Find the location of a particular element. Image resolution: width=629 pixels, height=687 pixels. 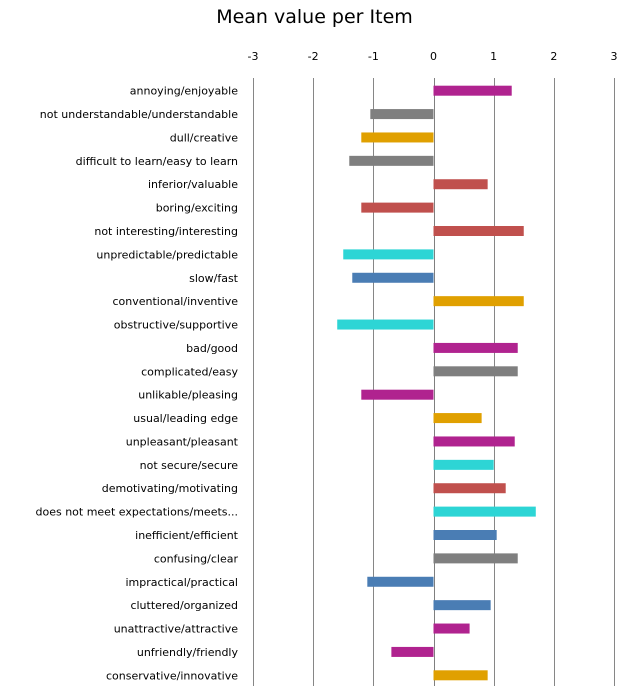

category-label: inefficient/efficient is located at coordinates (187, 535).